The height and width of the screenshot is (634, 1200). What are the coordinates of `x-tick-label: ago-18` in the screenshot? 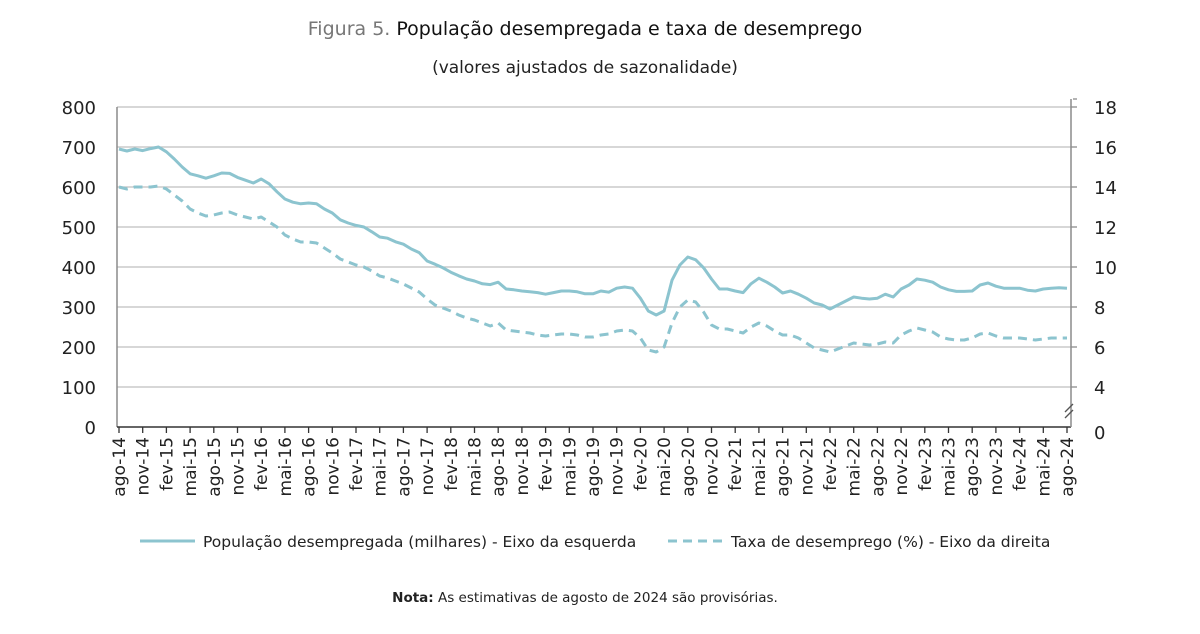 It's located at (499, 467).